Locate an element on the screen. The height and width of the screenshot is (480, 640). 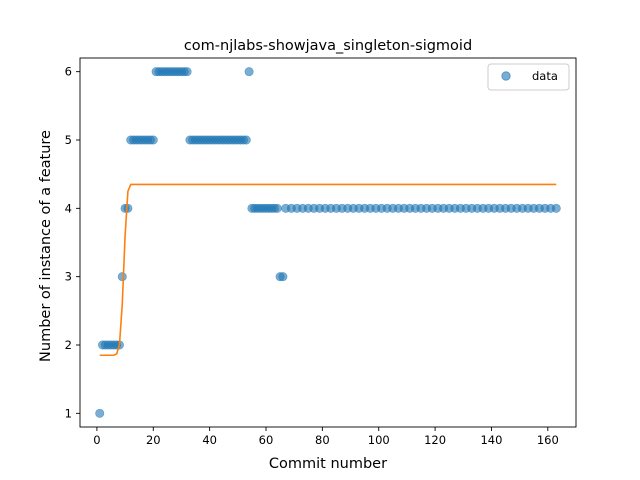
x-tick-label: 80 is located at coordinates (322, 440).